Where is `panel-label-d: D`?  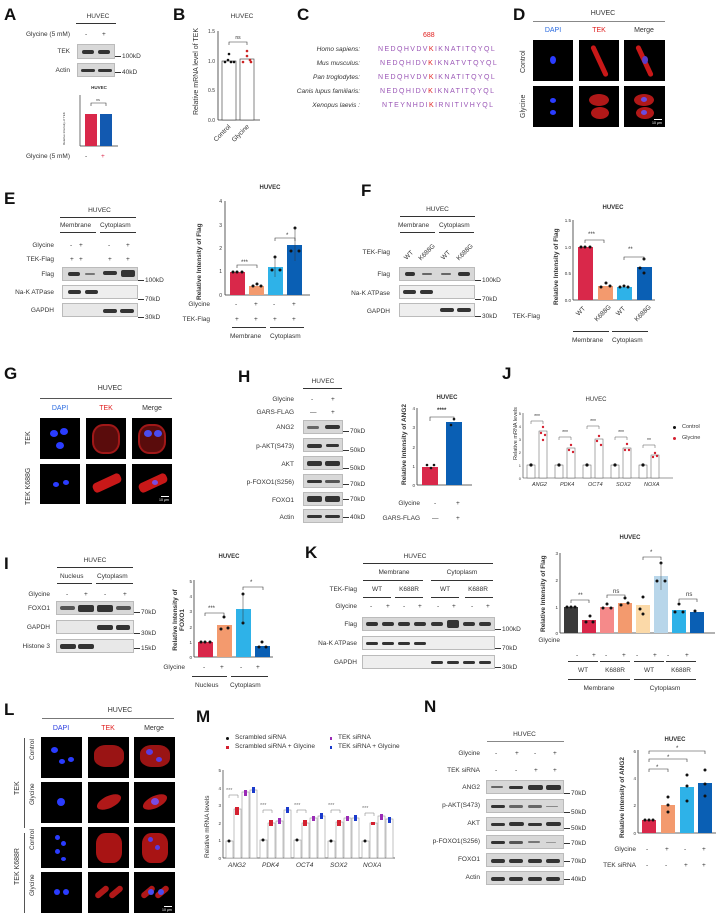
panel-label-d: D is located at coordinates (519, 14).